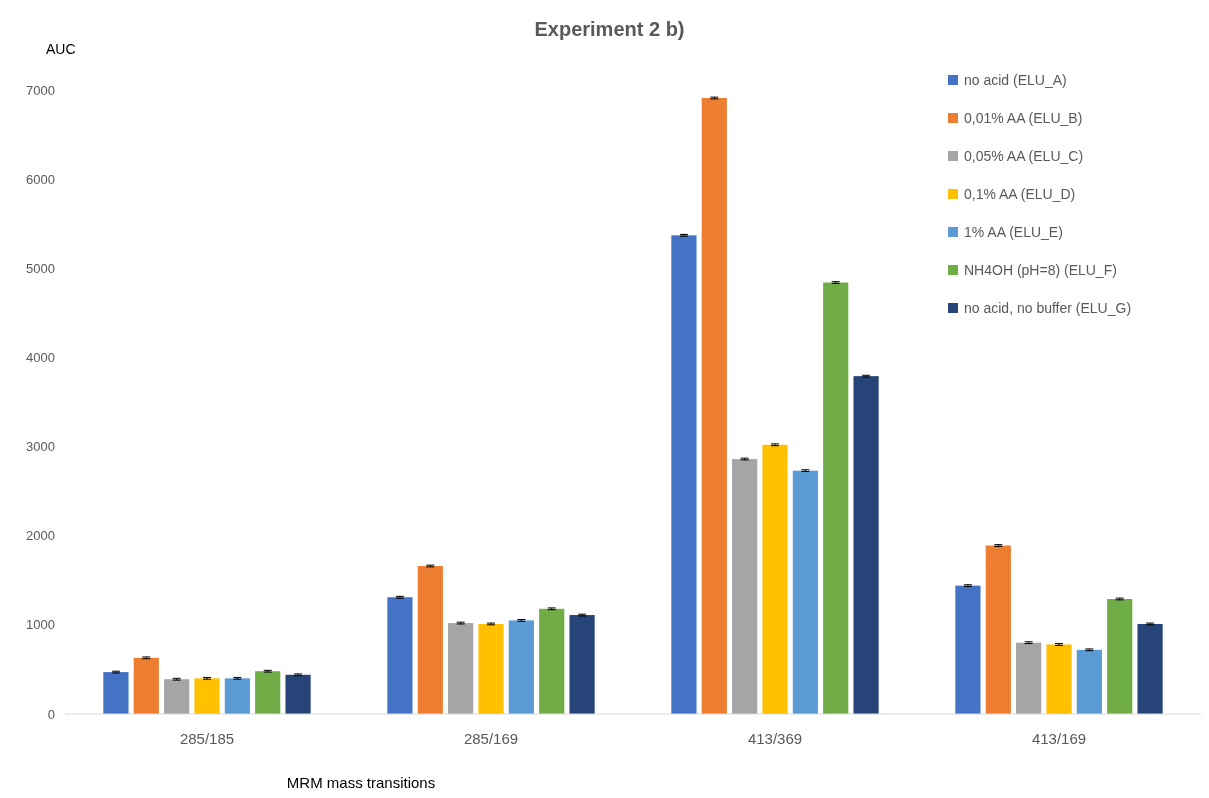  Describe the element at coordinates (1059, 738) in the screenshot. I see `x-tick-label: 413/169` at that location.